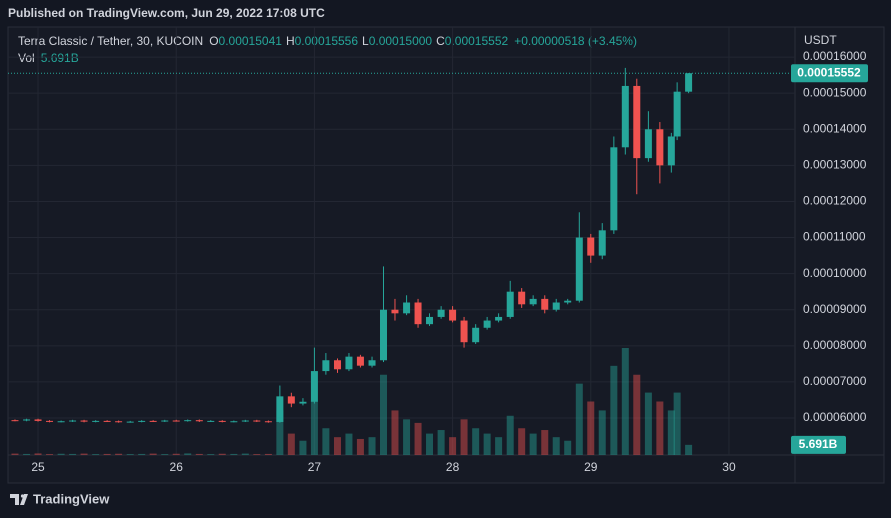  Describe the element at coordinates (835, 273) in the screenshot. I see `y-tick-label: 0.00010000` at that location.